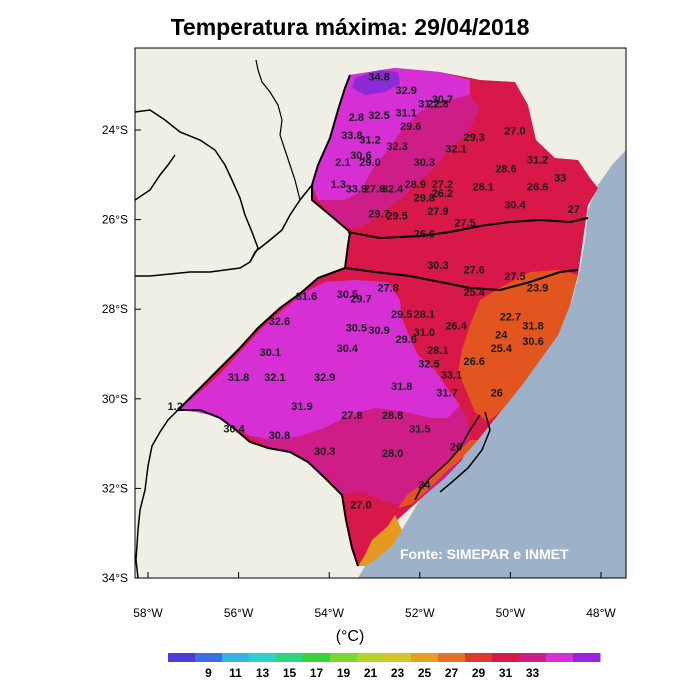 Image resolution: width=700 pixels, height=700 pixels. I want to click on station-value: 1.3, so click(338, 185).